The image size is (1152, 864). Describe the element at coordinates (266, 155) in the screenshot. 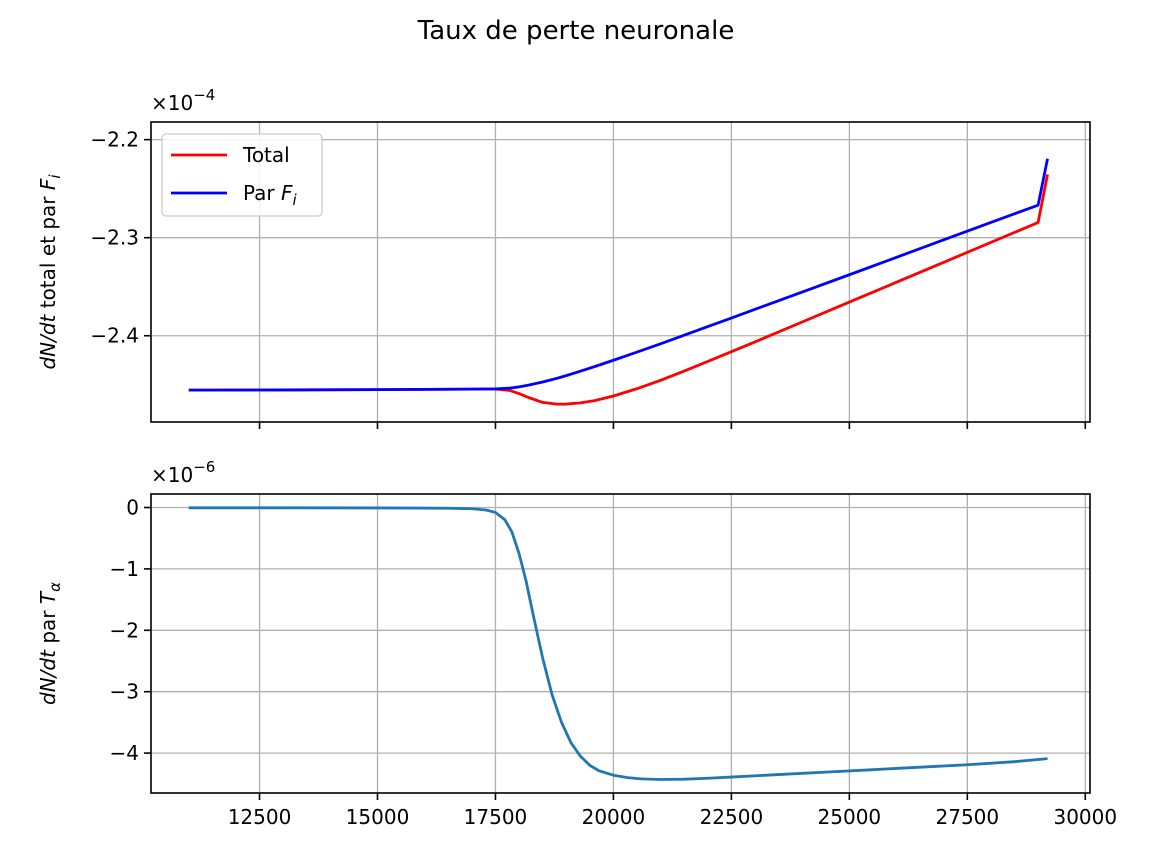

I see `legend-label: Total` at that location.